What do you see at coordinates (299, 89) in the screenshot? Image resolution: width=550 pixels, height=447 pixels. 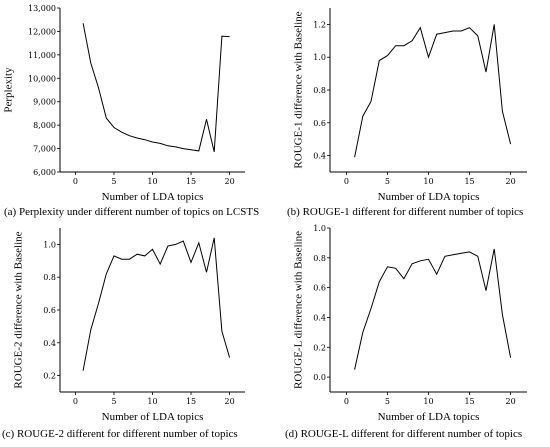 I see `y-axis-label: ROUGE-1 difference with Baseline` at bounding box center [299, 89].